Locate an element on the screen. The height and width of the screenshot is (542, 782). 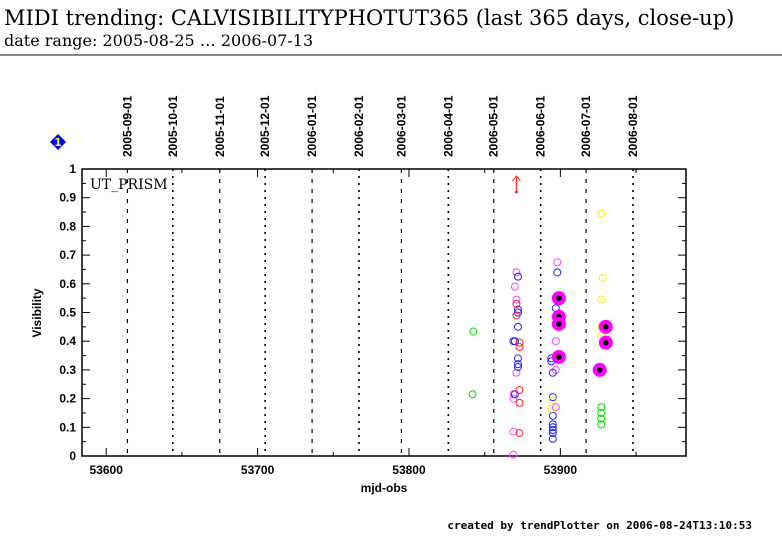
divider is located at coordinates (391, 55).